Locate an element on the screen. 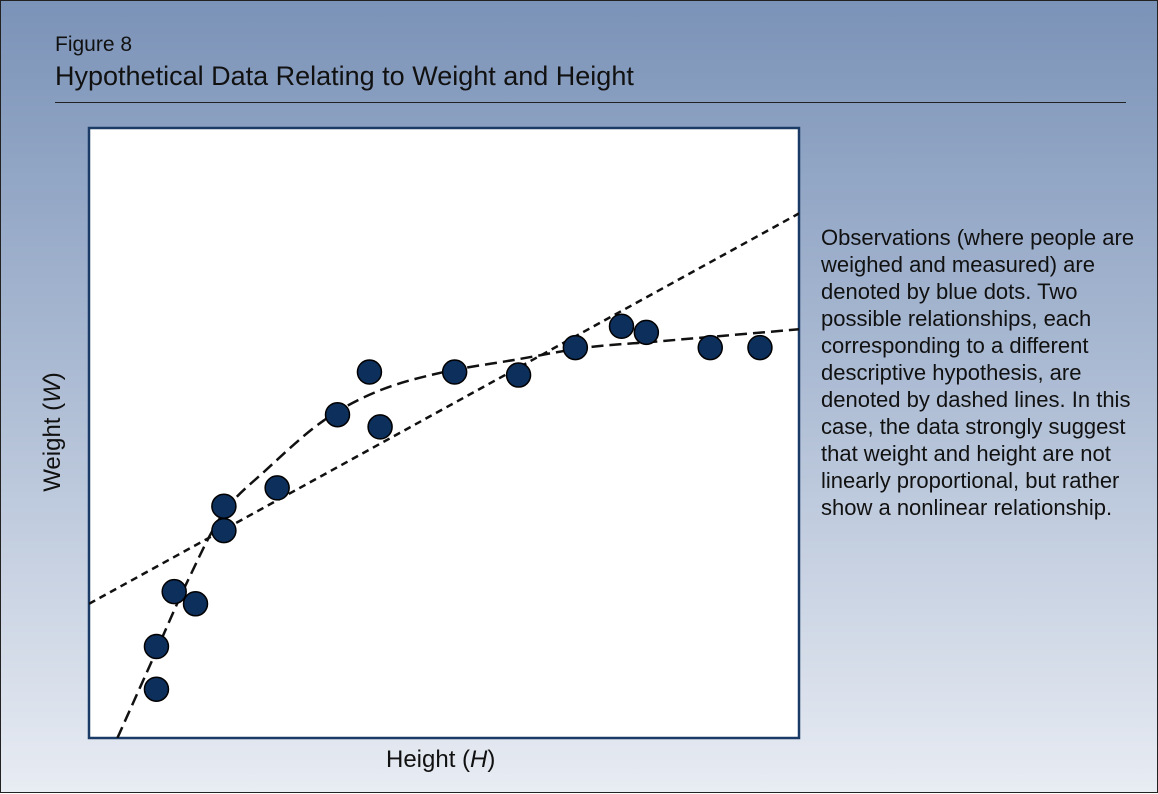 The height and width of the screenshot is (794, 1158). title-divider is located at coordinates (590, 102).